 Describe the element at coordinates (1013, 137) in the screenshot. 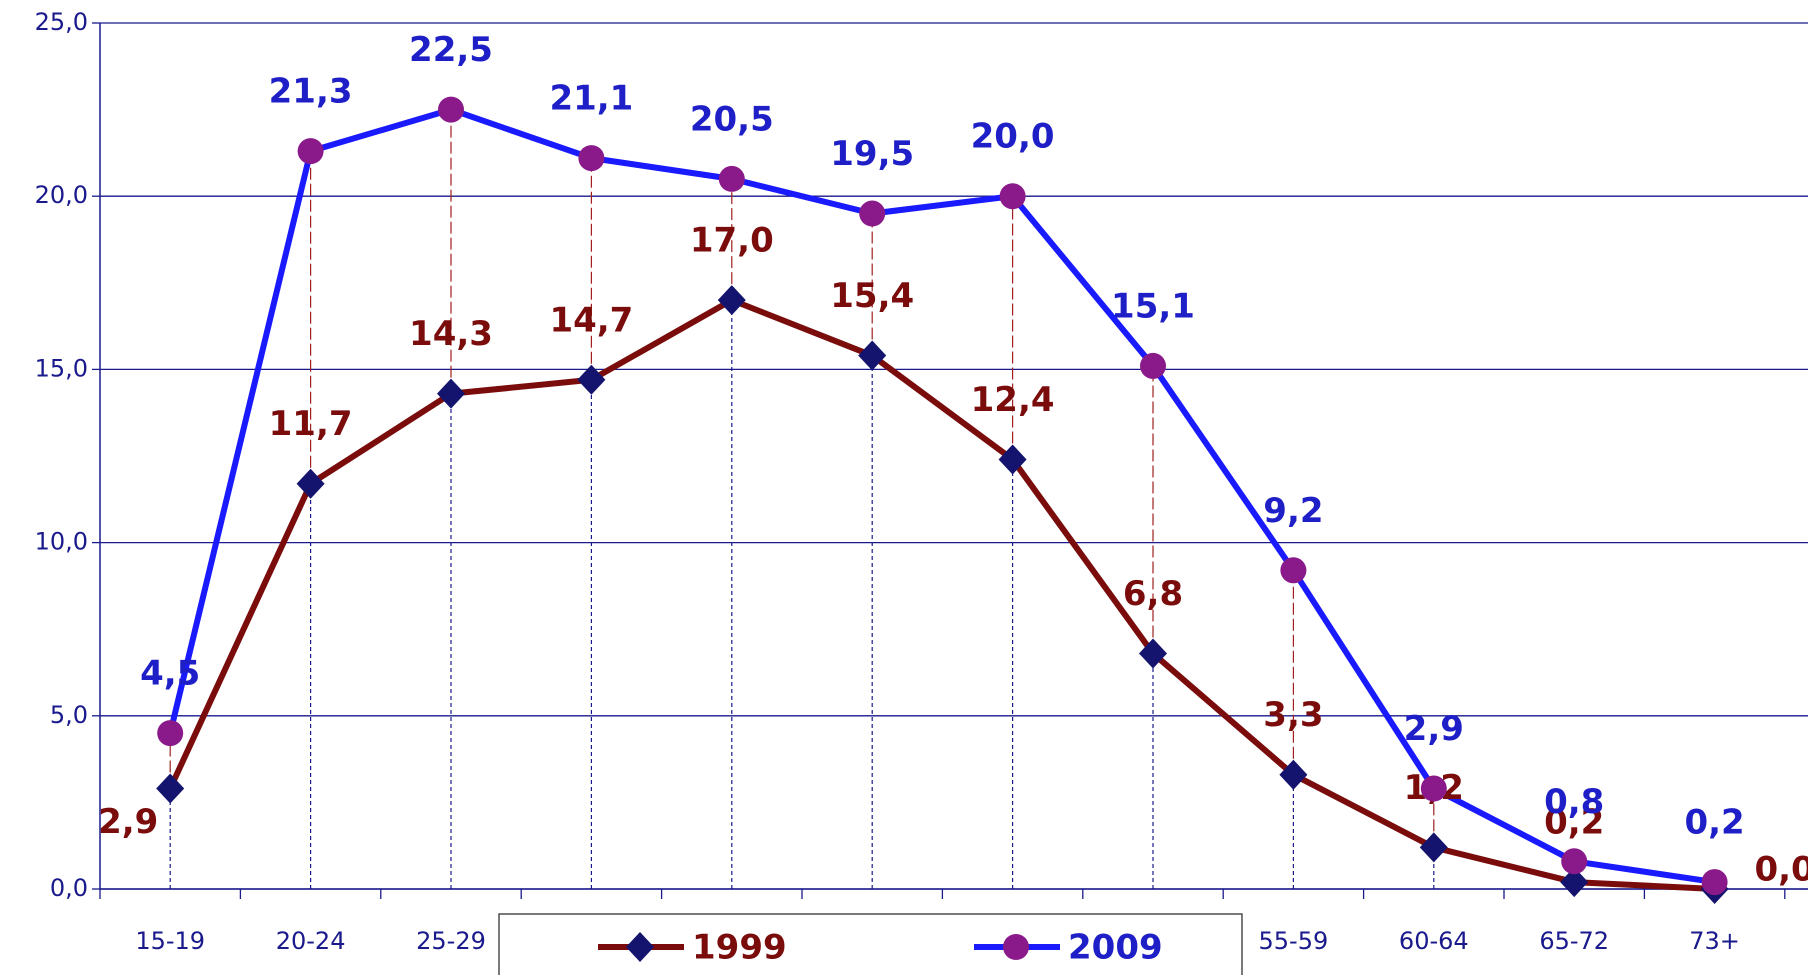

I see `data-label: 20,0` at that location.